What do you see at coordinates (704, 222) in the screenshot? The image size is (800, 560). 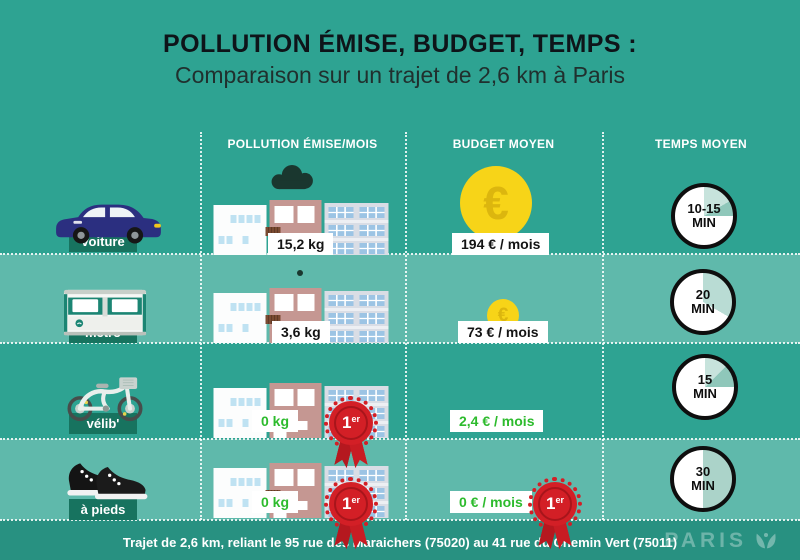 I see `time-unit-voiture: MIN` at bounding box center [704, 222].